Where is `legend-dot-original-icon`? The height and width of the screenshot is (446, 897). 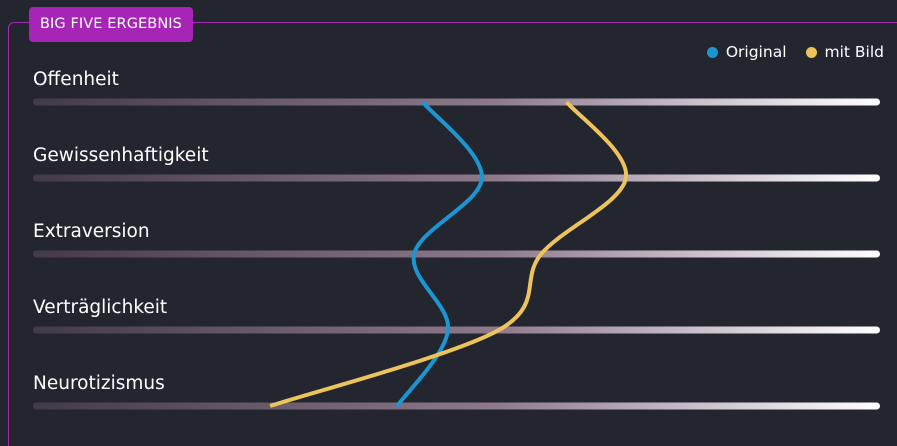 legend-dot-original-icon is located at coordinates (712, 52).